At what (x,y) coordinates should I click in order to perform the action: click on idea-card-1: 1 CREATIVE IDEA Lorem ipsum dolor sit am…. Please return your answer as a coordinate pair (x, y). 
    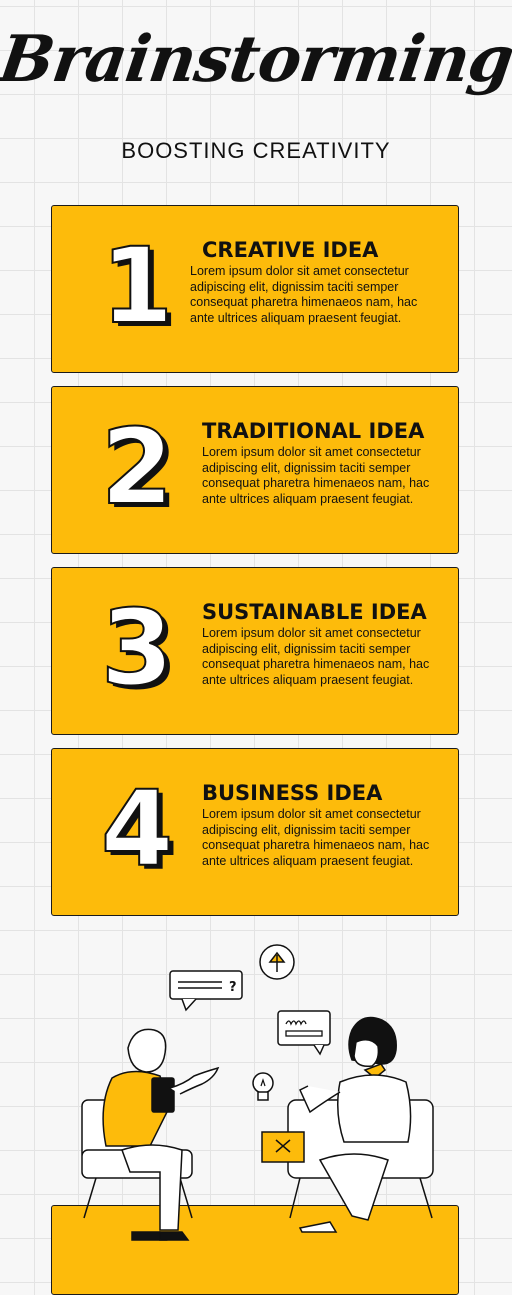
    Looking at the image, I should click on (255, 289).